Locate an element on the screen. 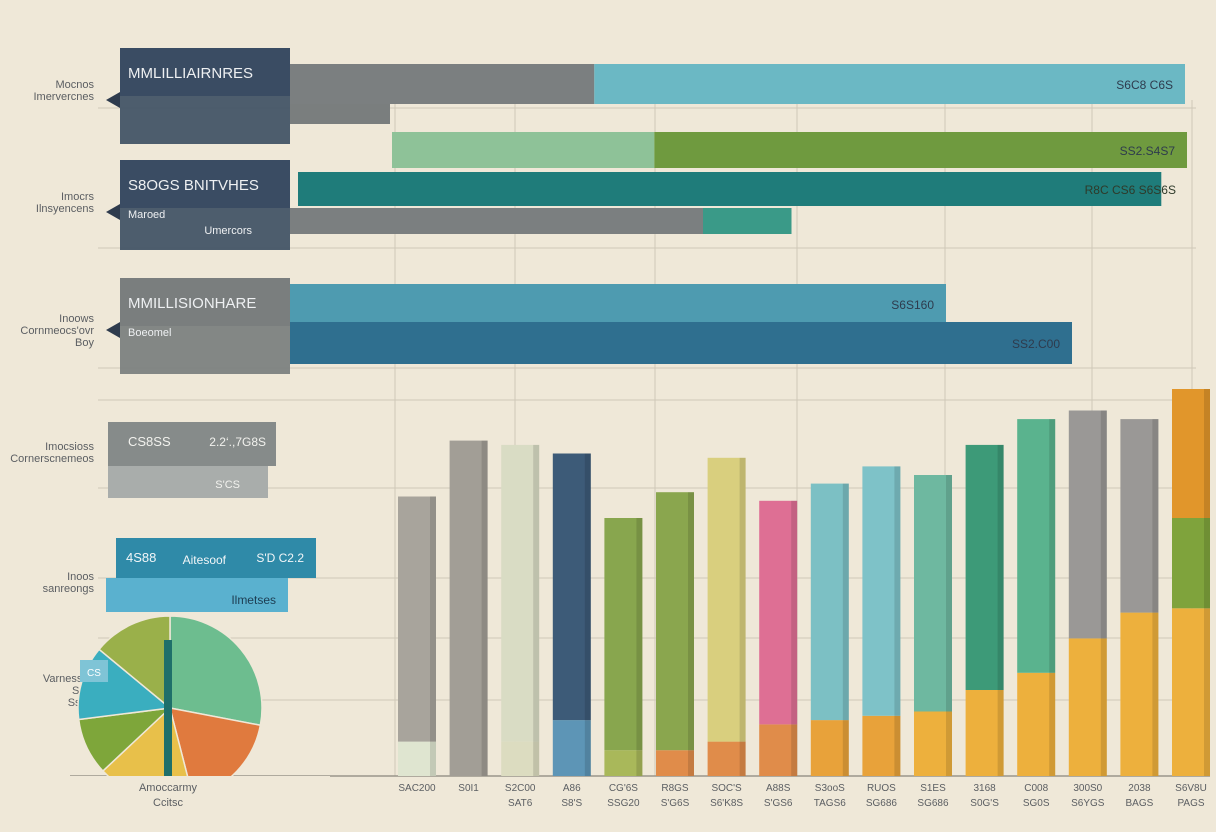 This screenshot has height=832, width=1216. vbar-6-top is located at coordinates (726, 599).